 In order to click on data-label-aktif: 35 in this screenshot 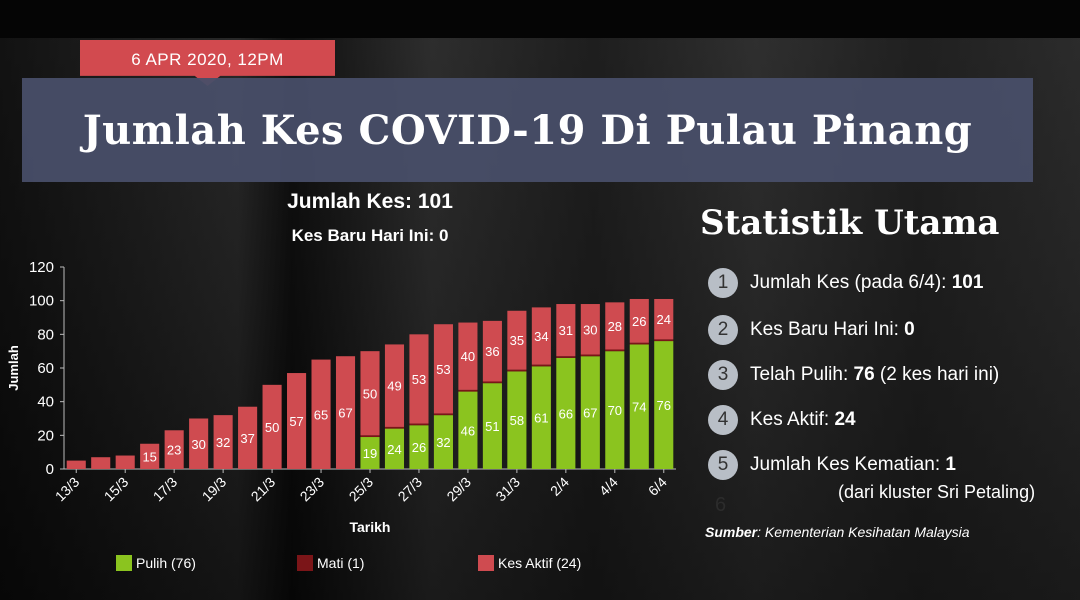, I will do `click(517, 340)`.